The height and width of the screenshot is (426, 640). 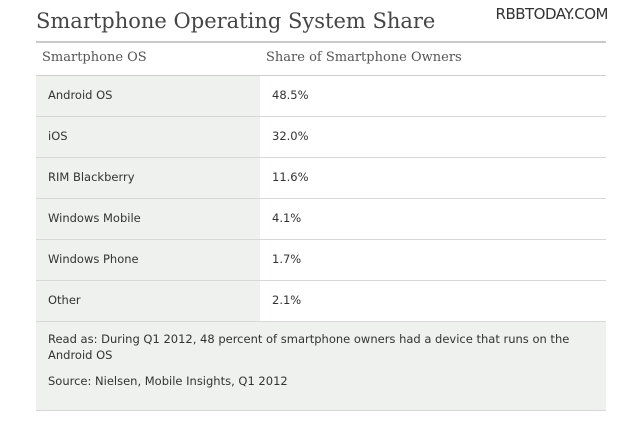 I want to click on table-row-other: Other 2.1%, so click(x=321, y=301).